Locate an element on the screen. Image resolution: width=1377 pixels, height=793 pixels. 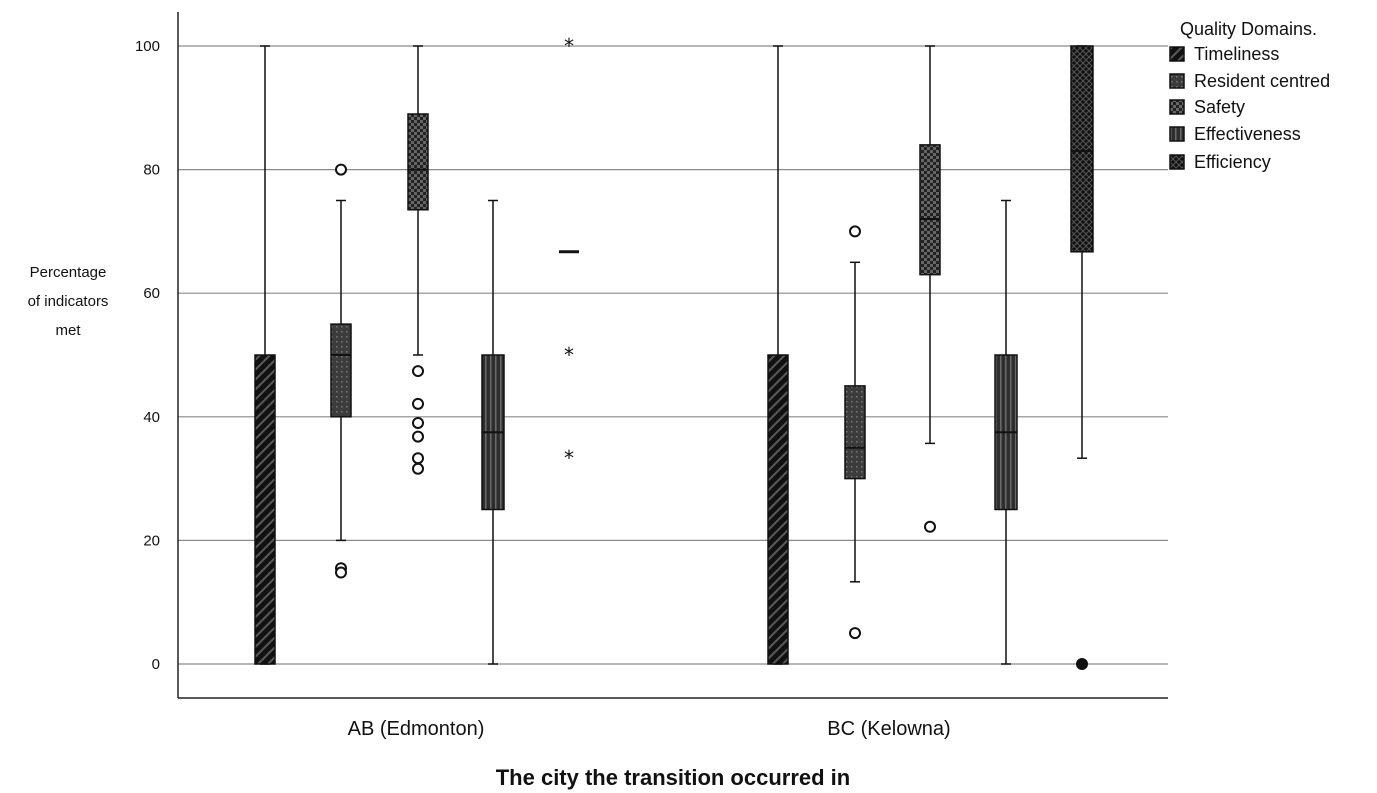
legend-label: Resident centred is located at coordinates (1262, 81).